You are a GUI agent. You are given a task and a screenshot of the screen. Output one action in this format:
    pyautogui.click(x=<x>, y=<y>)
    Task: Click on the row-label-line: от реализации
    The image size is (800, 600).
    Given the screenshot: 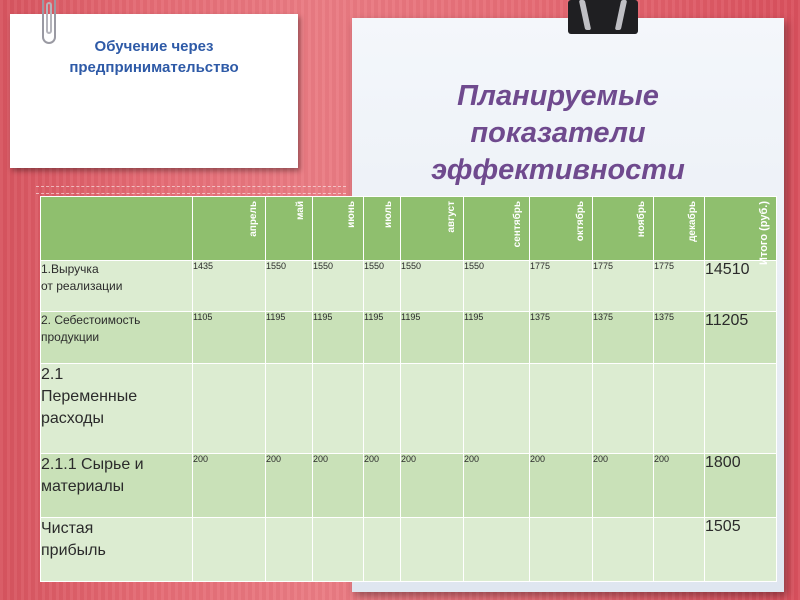 What is the action you would take?
    pyautogui.click(x=82, y=286)
    